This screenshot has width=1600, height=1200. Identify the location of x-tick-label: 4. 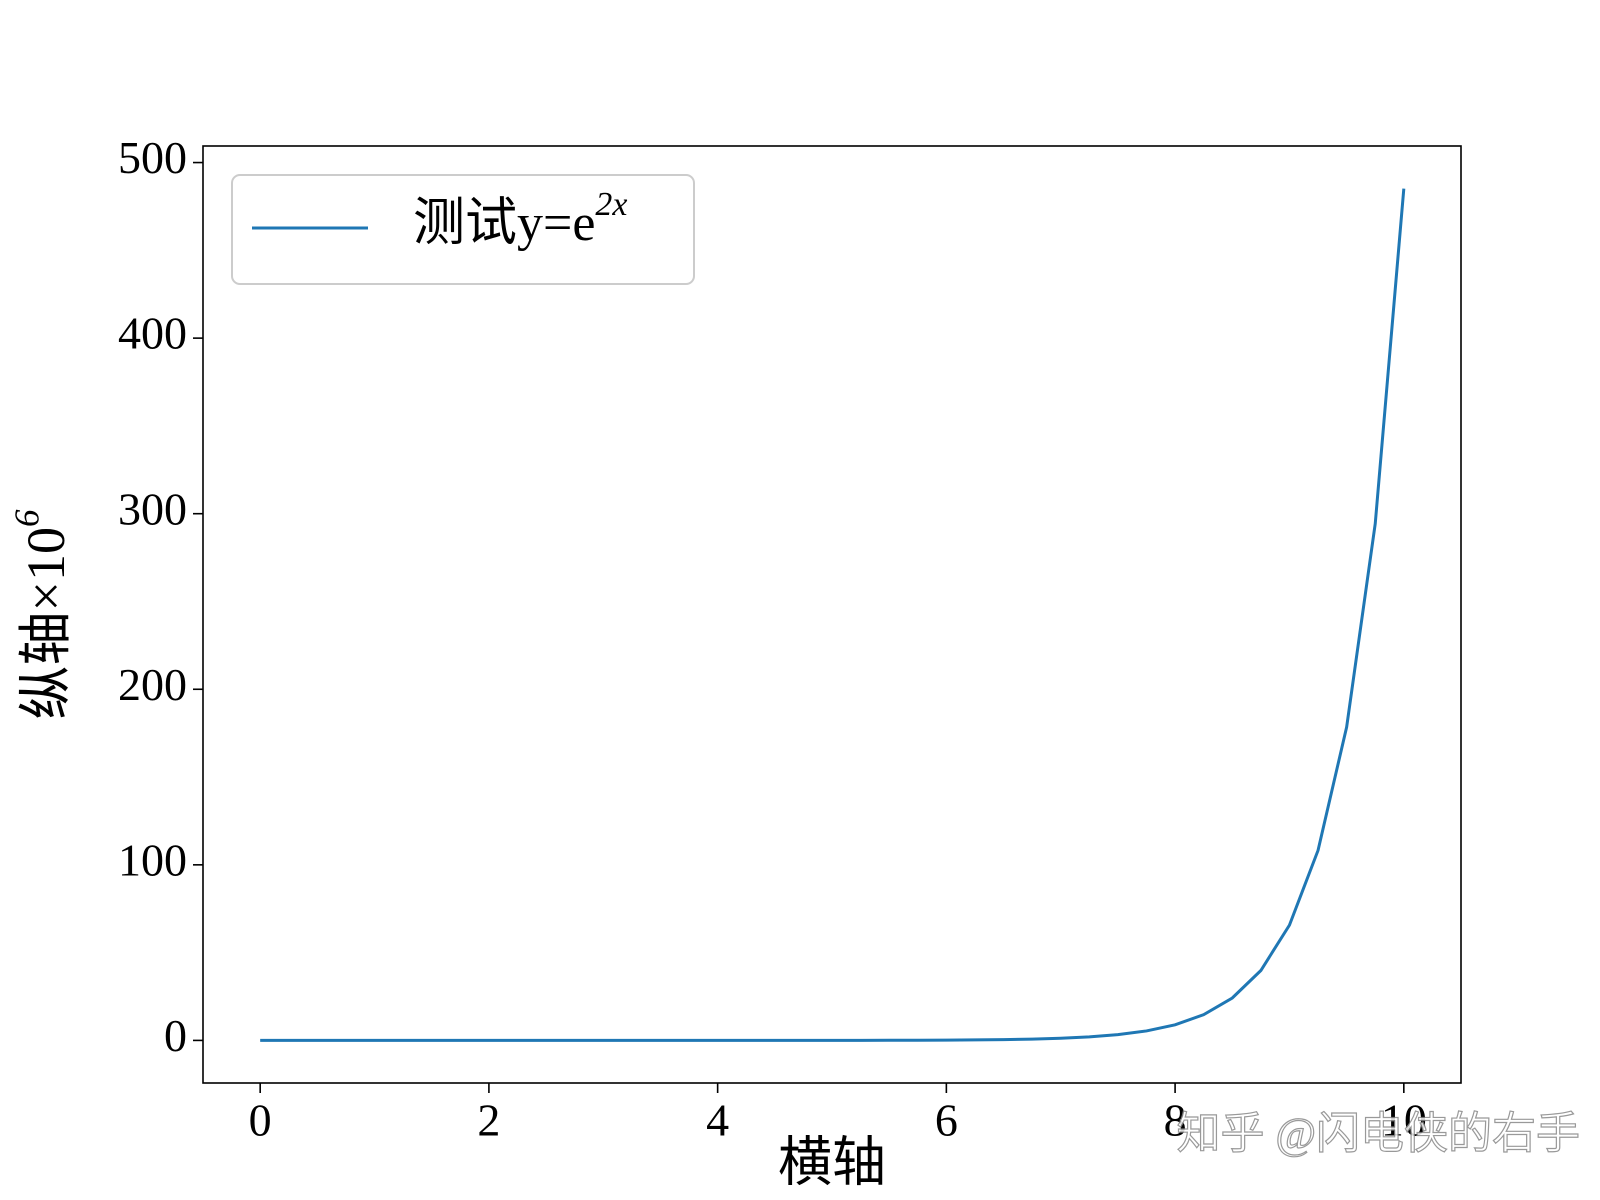
(717, 1120).